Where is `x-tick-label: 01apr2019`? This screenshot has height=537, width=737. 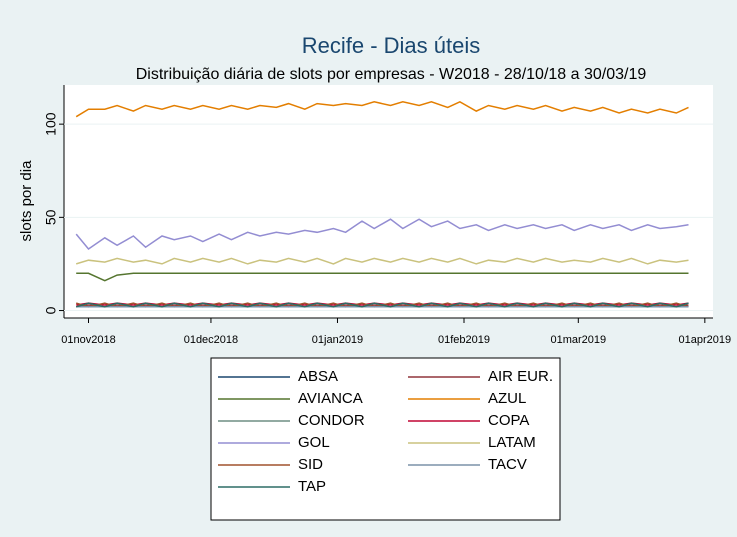
x-tick-label: 01apr2019 is located at coordinates (705, 340).